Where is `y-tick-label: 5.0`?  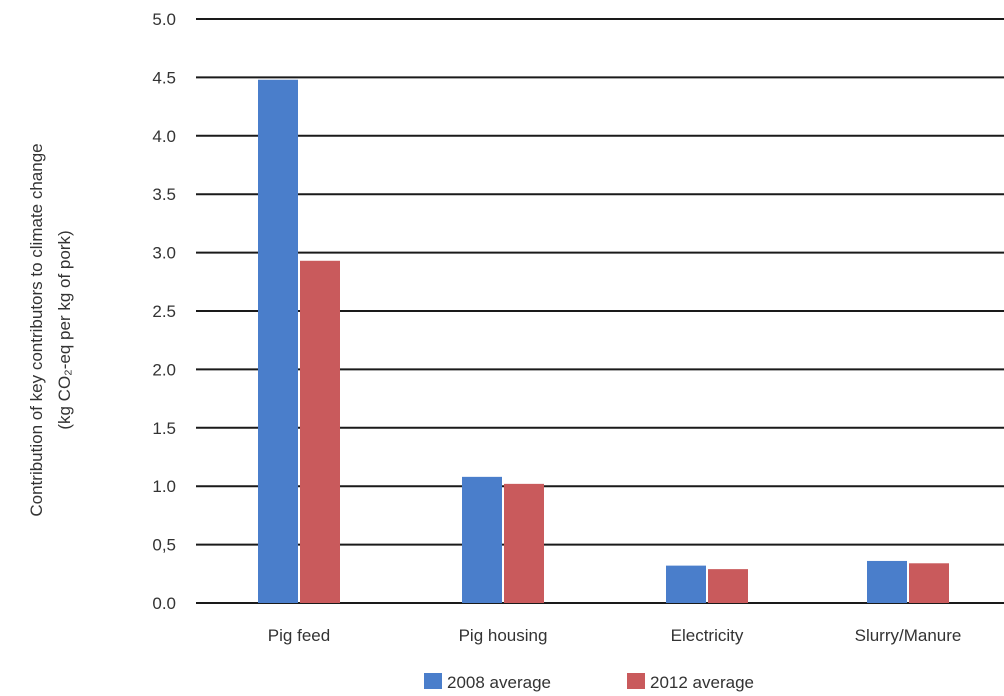
y-tick-label: 5.0 is located at coordinates (164, 19).